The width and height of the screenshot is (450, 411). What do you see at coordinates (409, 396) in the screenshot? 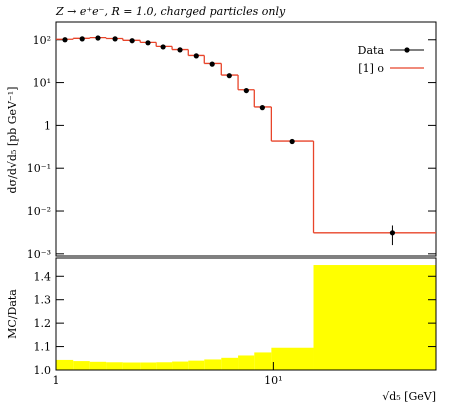
I see `x-axis-label: √d₅ [GeV]` at bounding box center [409, 396].